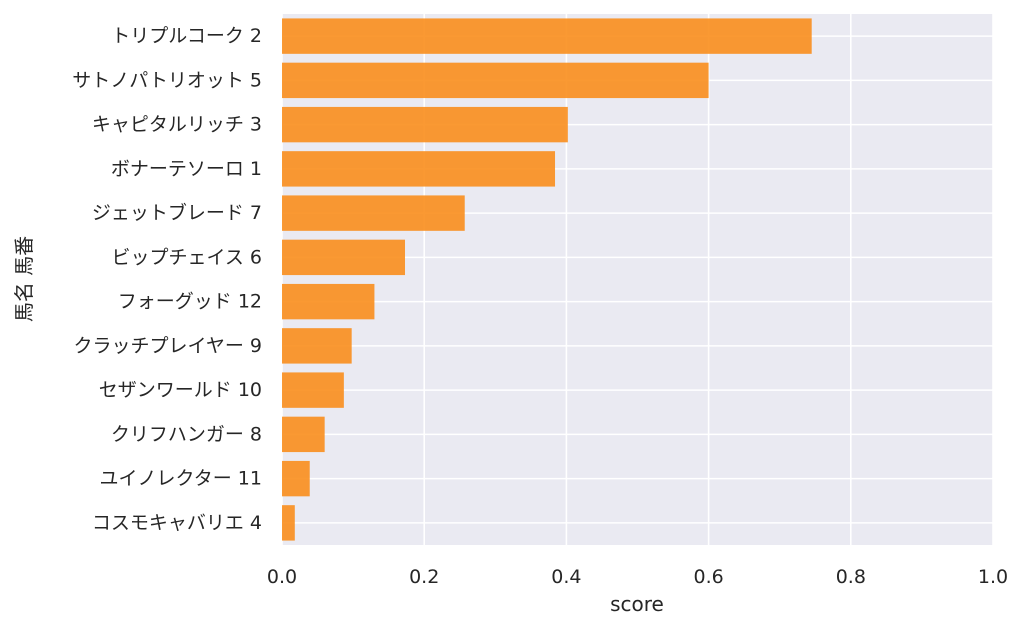  Describe the element at coordinates (181, 479) in the screenshot. I see `y-tick-label: ユイノレクター 11` at that location.